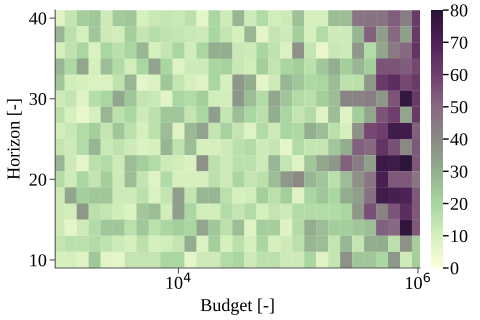  I want to click on y-tick-label: 30, so click(38, 99).